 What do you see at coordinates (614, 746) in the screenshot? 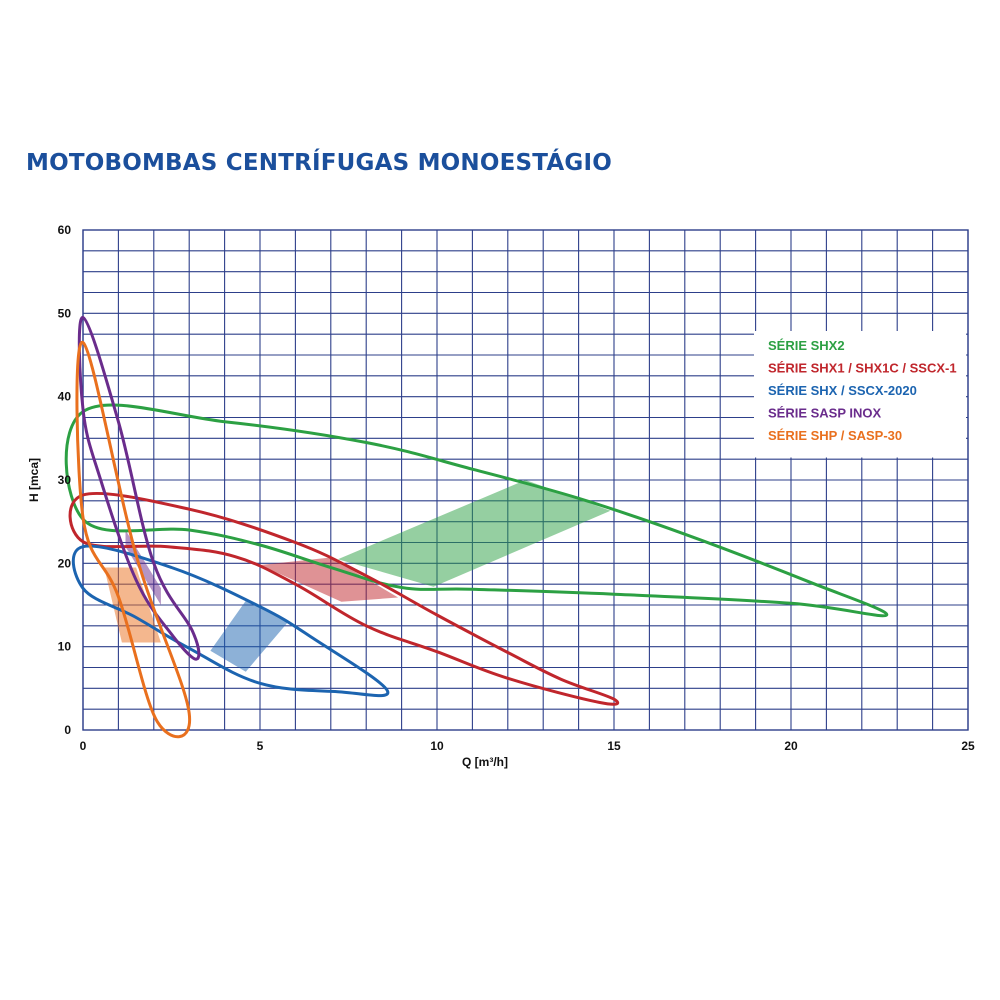
I see `x-tick-label: 15` at bounding box center [614, 746].